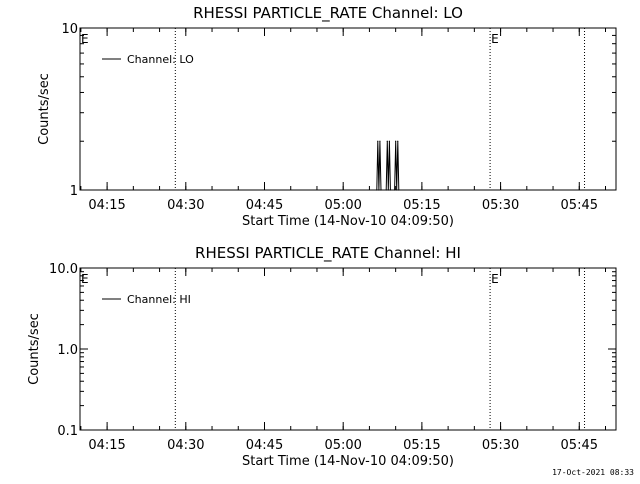  Describe the element at coordinates (593, 472) in the screenshot. I see `footer-timestamp: 17-Oct-2021 08:33` at that location.